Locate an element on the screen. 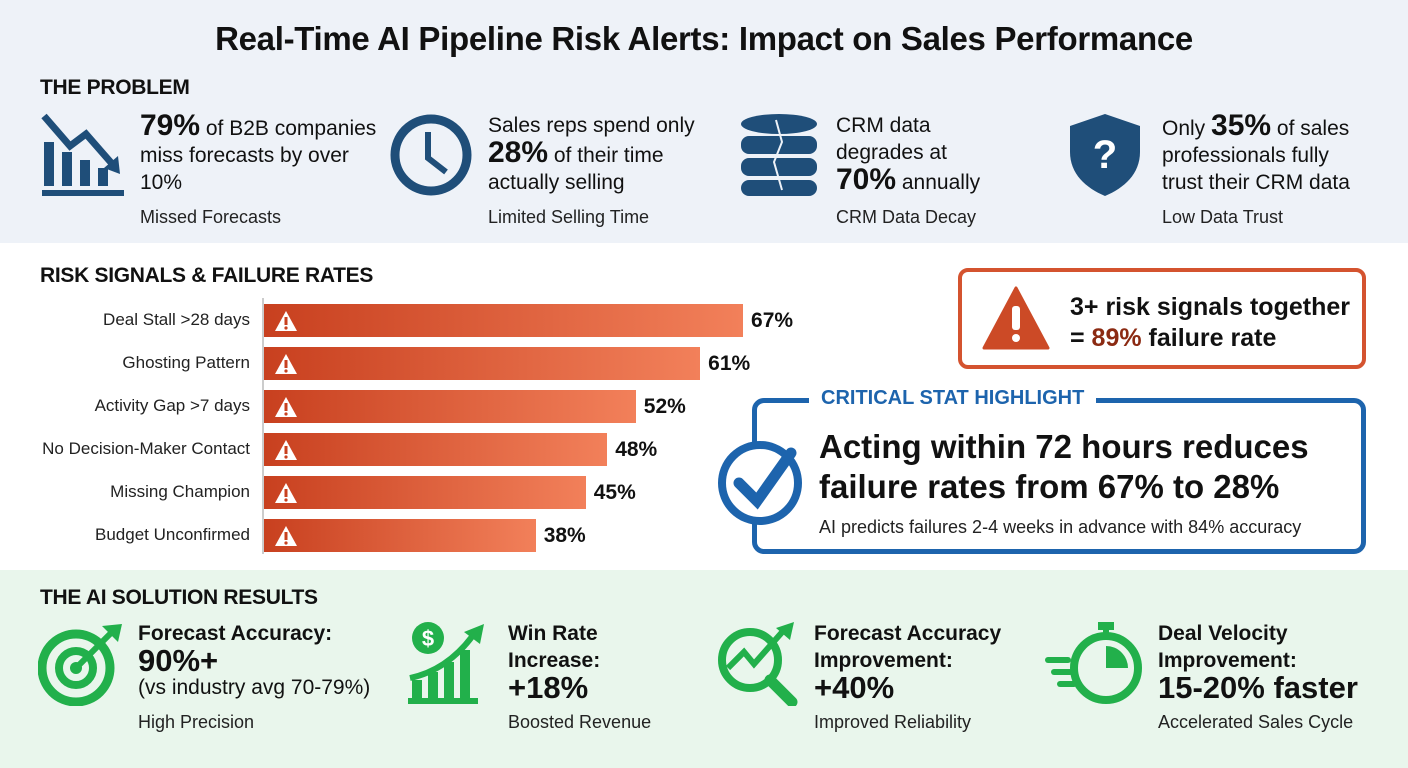  bar-value-label: 67% is located at coordinates (772, 320).